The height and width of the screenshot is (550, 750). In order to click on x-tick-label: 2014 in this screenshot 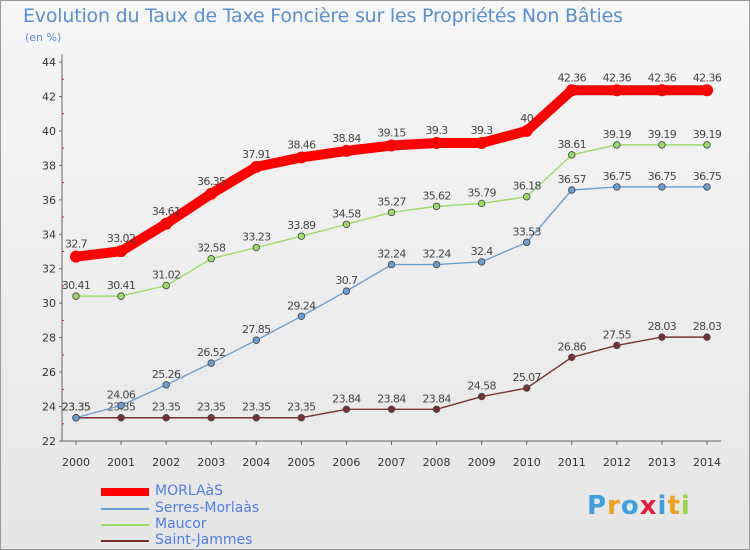, I will do `click(707, 462)`.